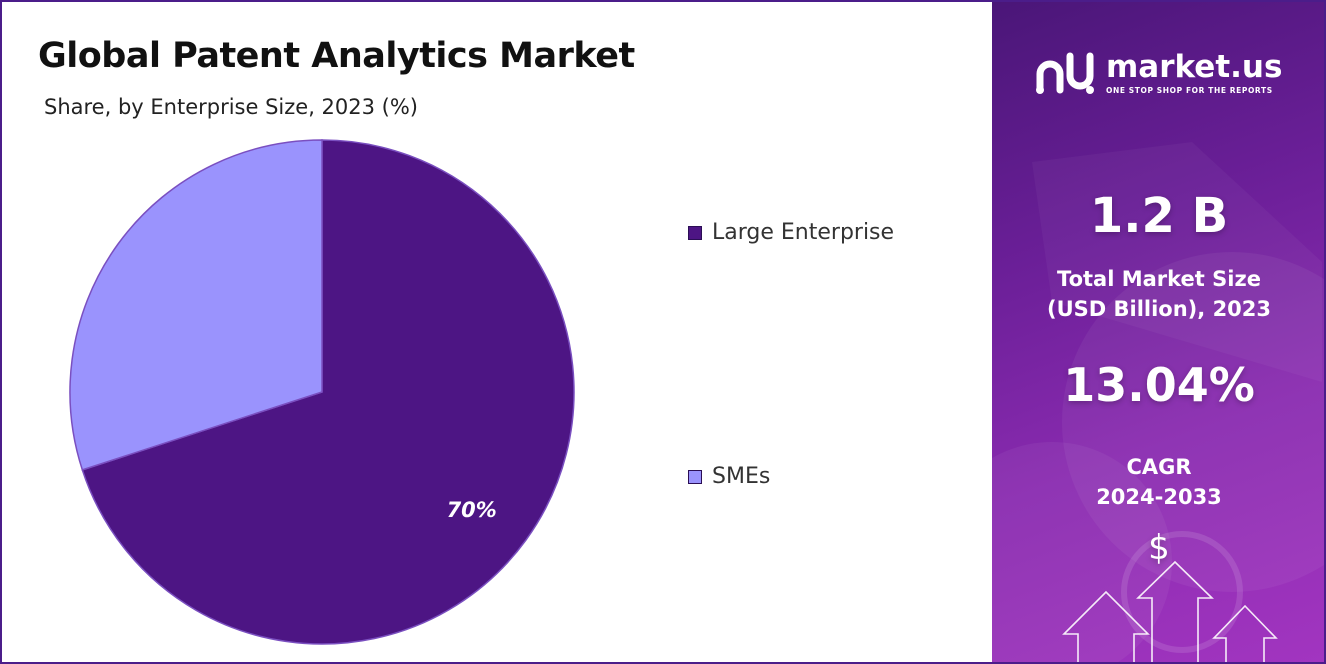  Describe the element at coordinates (1159, 279) in the screenshot. I see `market-size-label-line1: Total Market Size` at that location.